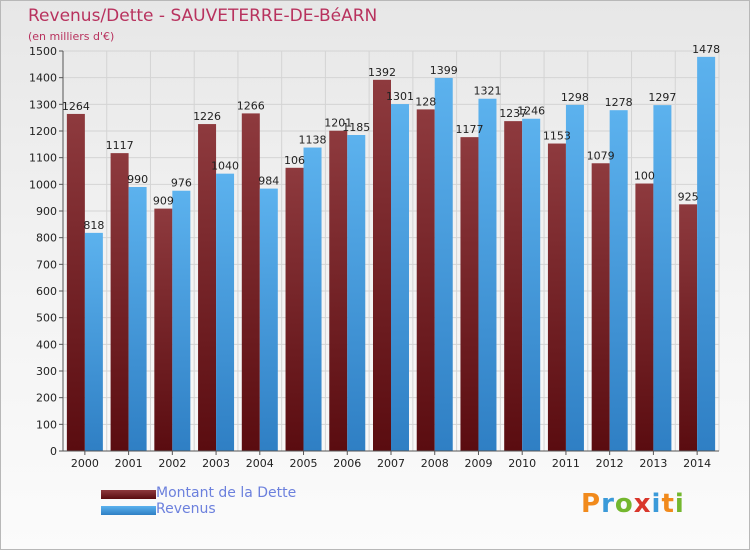 This screenshot has width=750, height=550. What do you see at coordinates (668, 504) in the screenshot?
I see `logo-letter: t` at bounding box center [668, 504].